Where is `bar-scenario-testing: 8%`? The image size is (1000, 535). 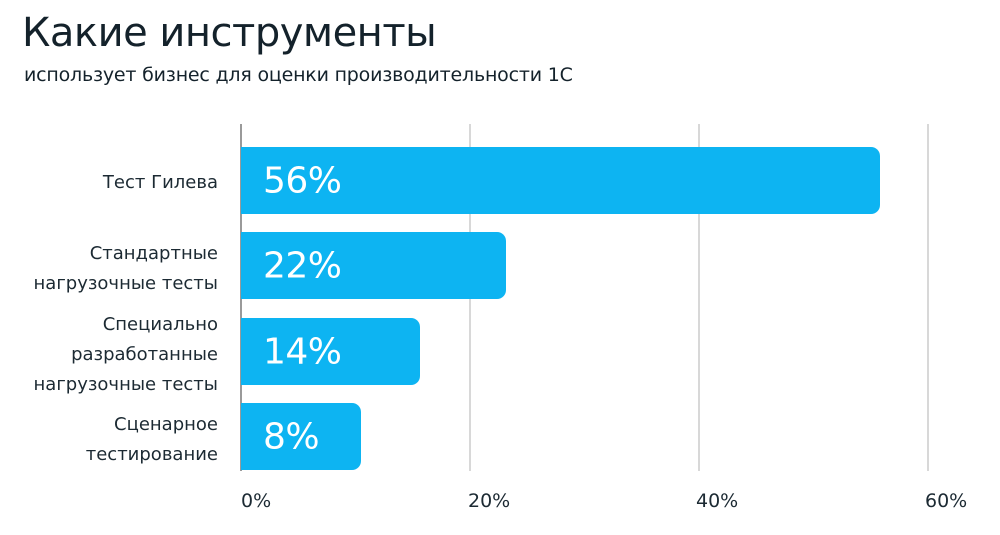 bar-scenario-testing: 8% is located at coordinates (301, 436).